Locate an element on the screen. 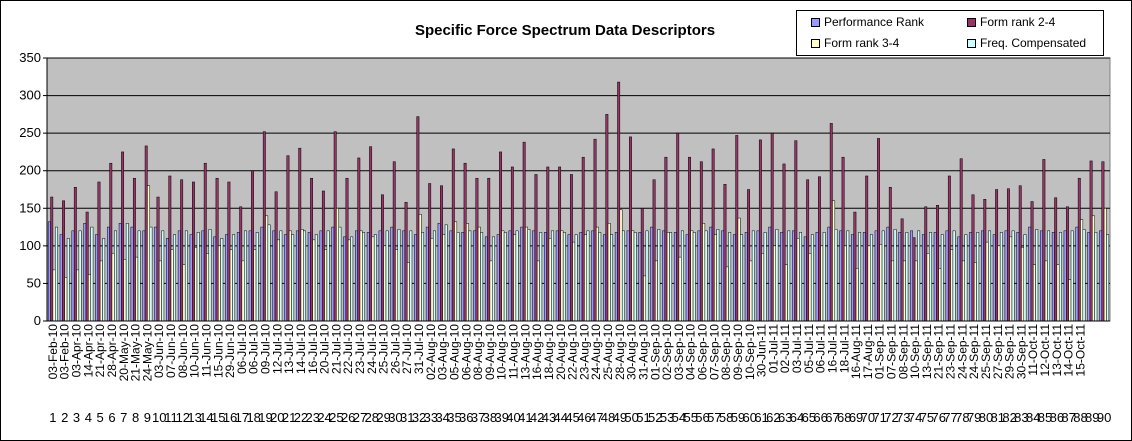 This screenshot has width=1132, height=441. x-tick-label-date: 23-Sep-11 is located at coordinates (951, 351).